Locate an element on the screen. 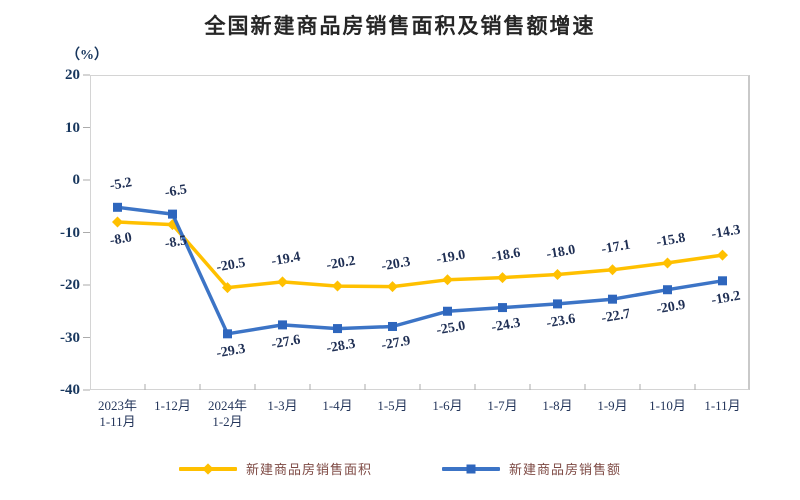 This screenshot has height=500, width=800. legend-square-marker-icon is located at coordinates (471, 468).